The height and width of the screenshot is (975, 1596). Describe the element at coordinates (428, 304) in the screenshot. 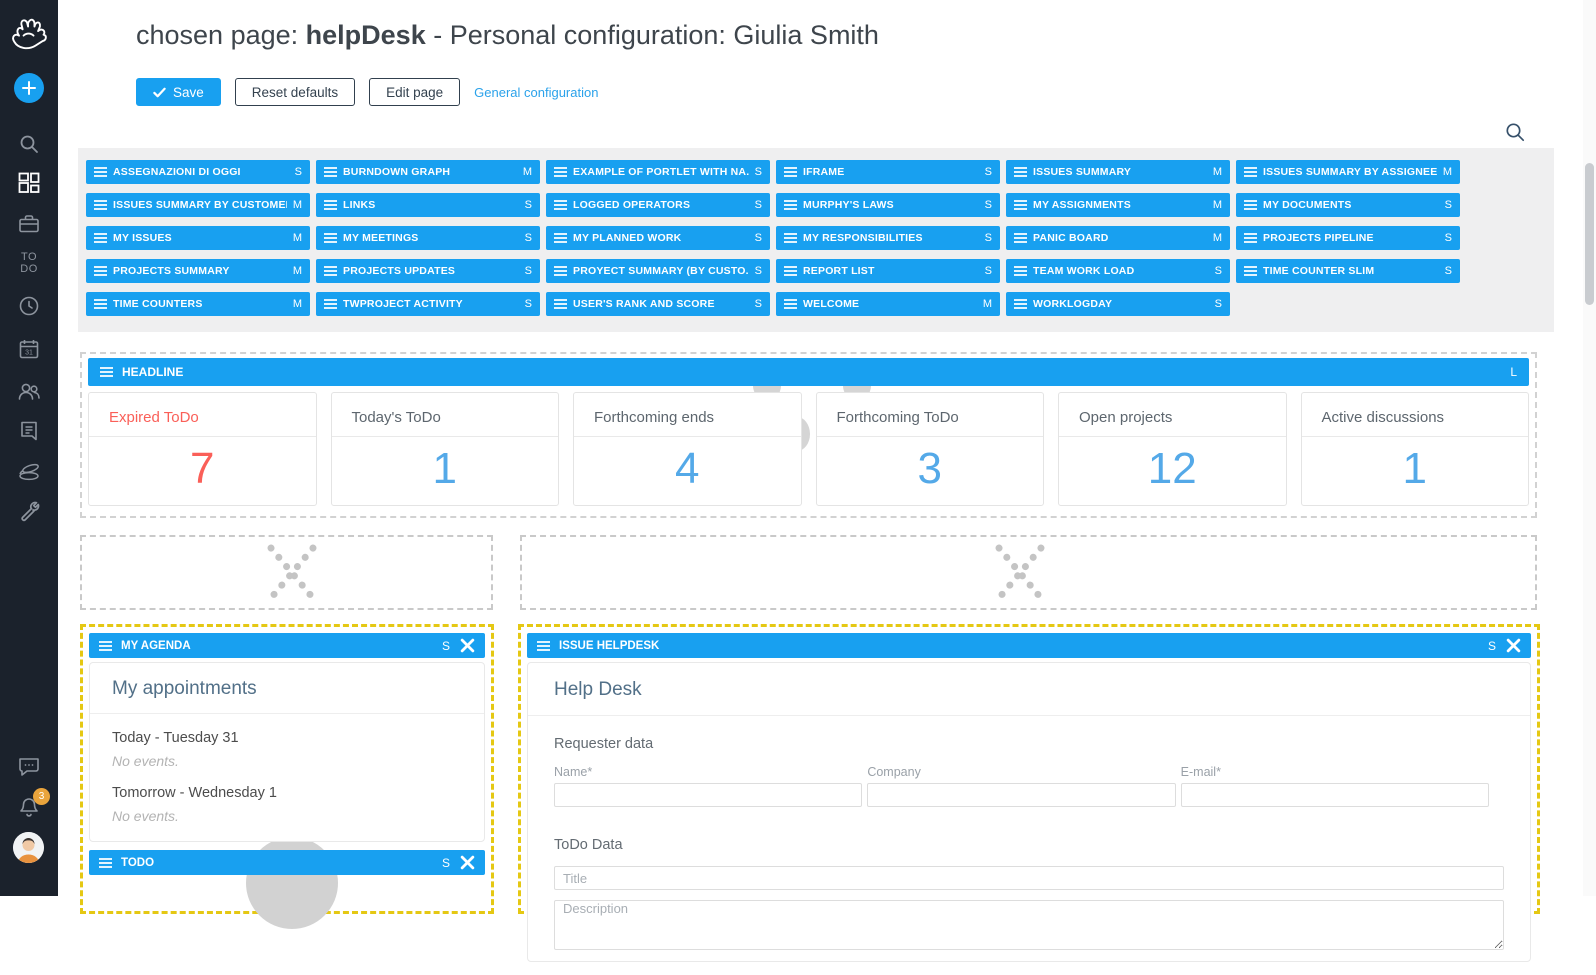

I see `portlet-picker-item: TWPROJECT ACTIVITY S` at that location.